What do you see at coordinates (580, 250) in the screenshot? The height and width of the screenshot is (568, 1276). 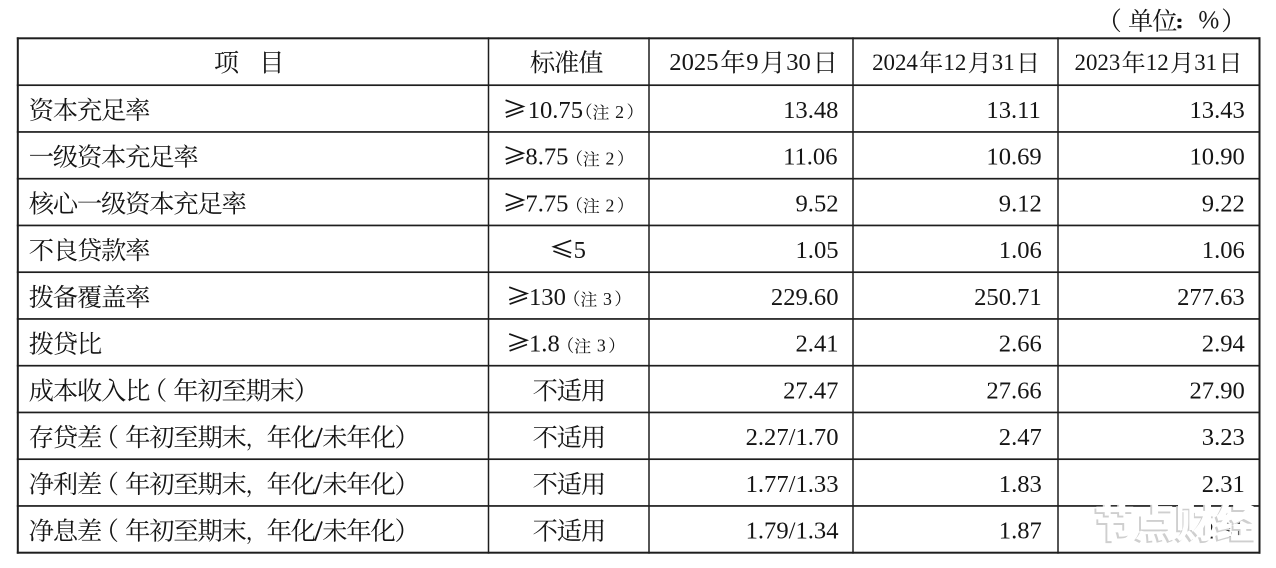 I see `svg-text: 5` at bounding box center [580, 250].